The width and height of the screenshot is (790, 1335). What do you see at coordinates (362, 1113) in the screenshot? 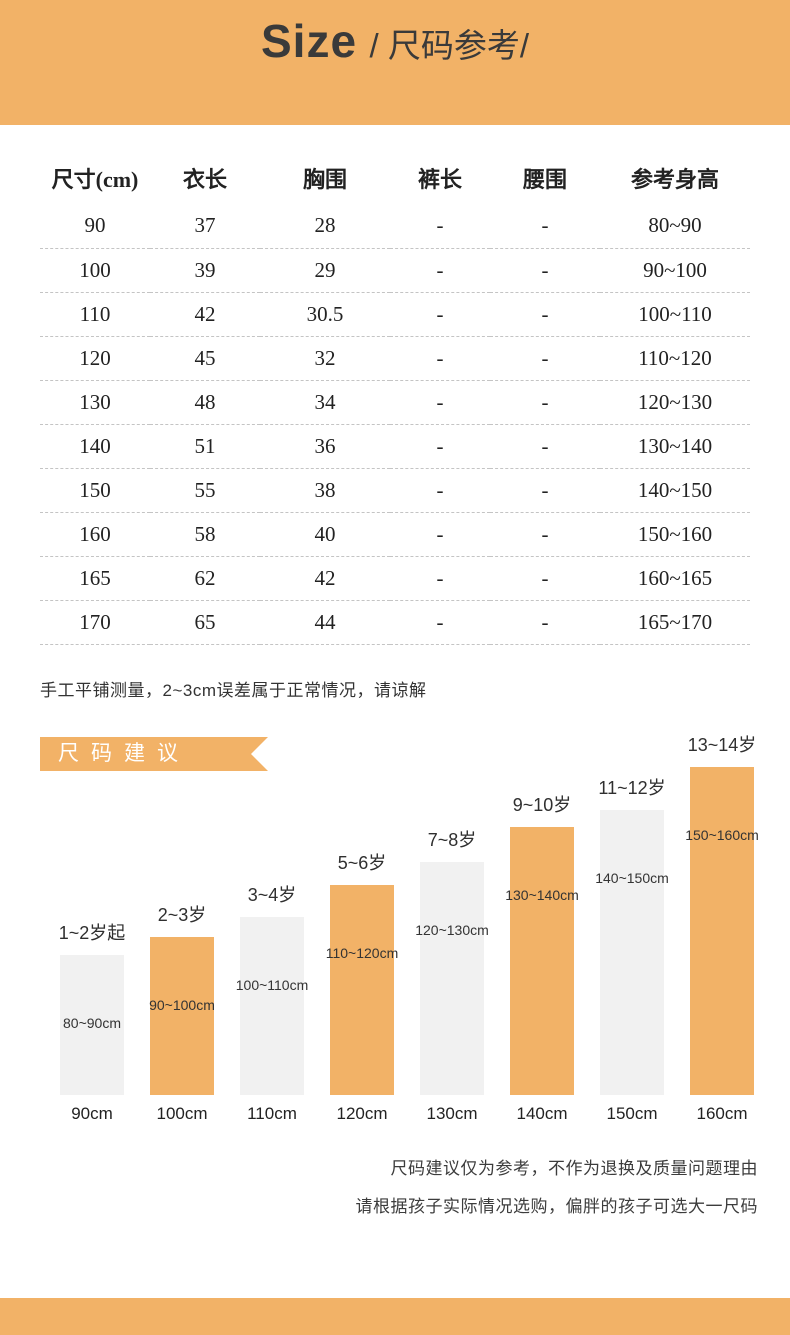
I see `chart-x-label: 120cm` at bounding box center [362, 1113].